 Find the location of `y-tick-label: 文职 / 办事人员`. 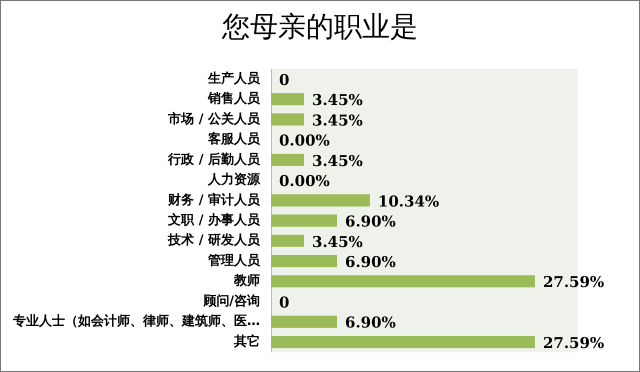

y-tick-label: 文职 / 办事人员 is located at coordinates (214, 220).